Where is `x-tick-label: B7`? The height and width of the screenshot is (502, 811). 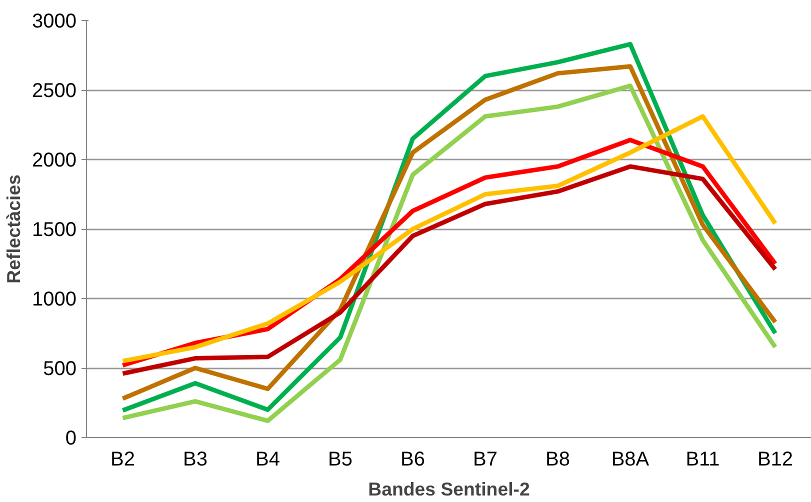
x-tick-label: B7 is located at coordinates (485, 459).